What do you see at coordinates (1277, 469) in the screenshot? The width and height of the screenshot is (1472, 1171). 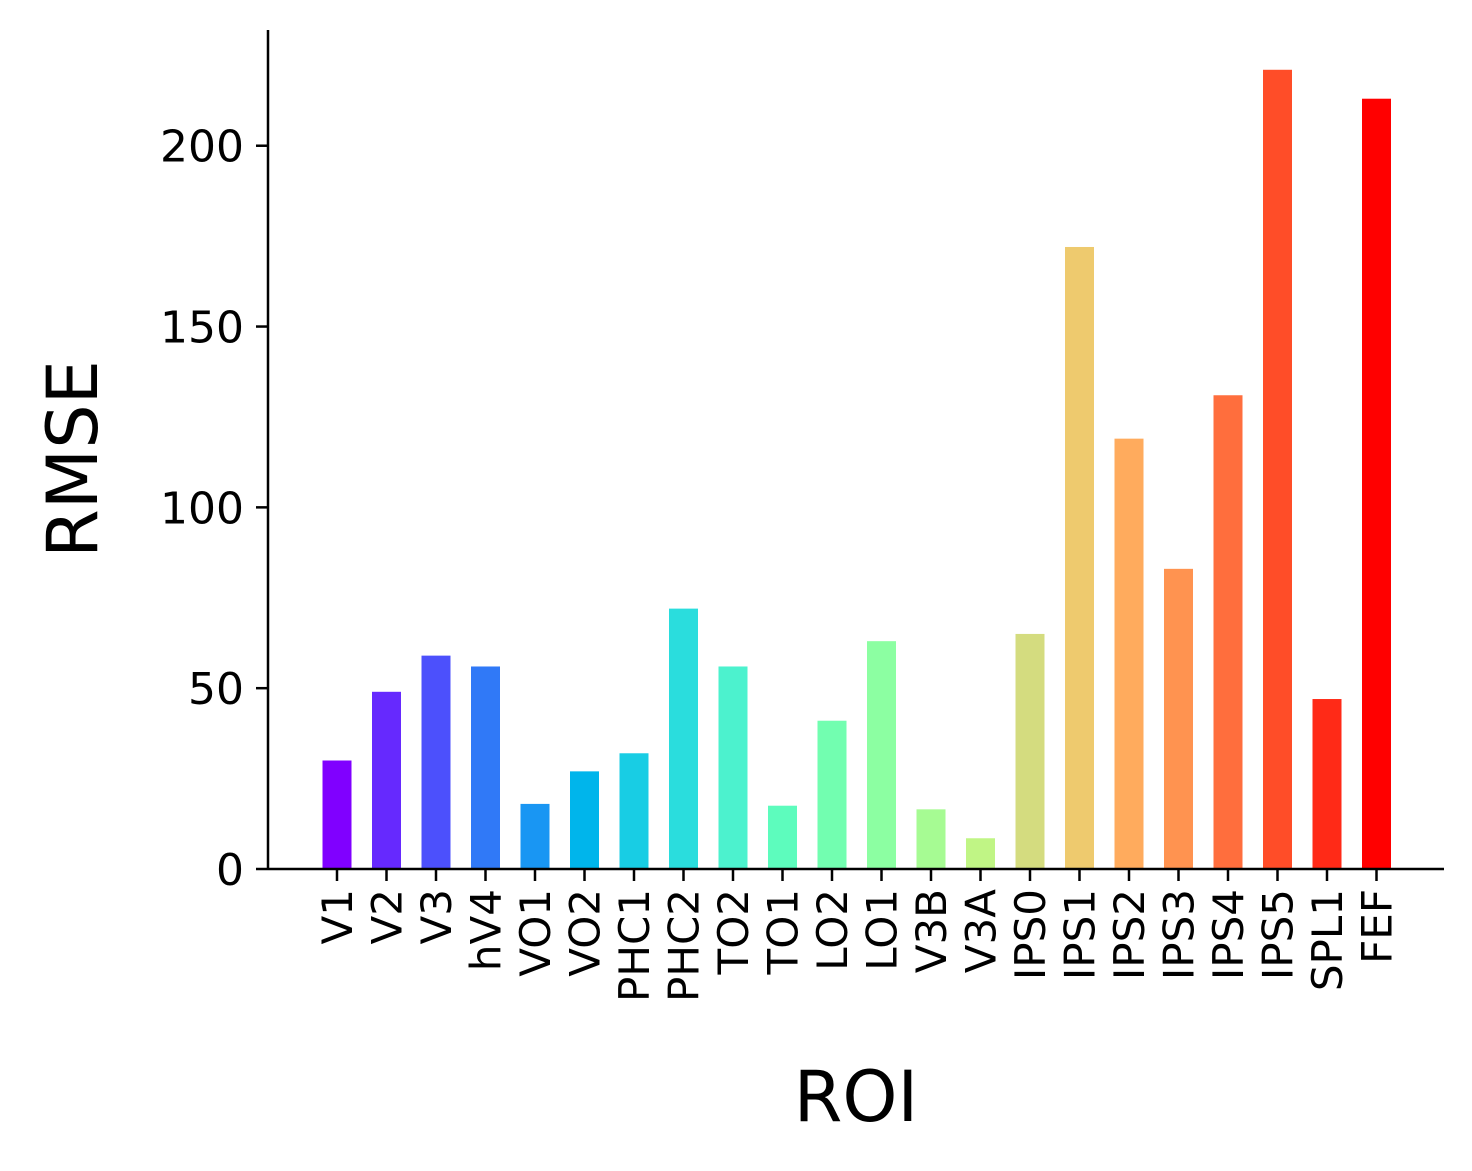 I see `bar-ips5` at bounding box center [1277, 469].